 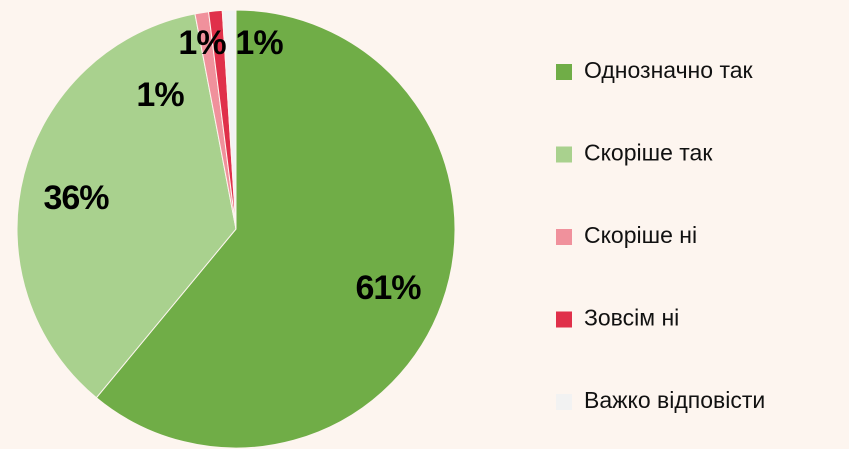 What do you see at coordinates (388, 288) in the screenshot?
I see `data-label: 61%` at bounding box center [388, 288].